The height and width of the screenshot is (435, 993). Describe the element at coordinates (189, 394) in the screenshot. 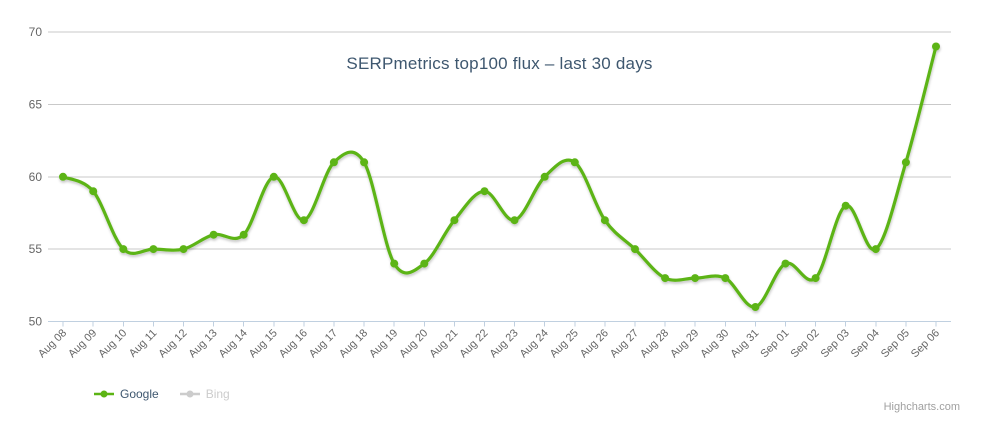

I see `bing-series-symbol` at that location.